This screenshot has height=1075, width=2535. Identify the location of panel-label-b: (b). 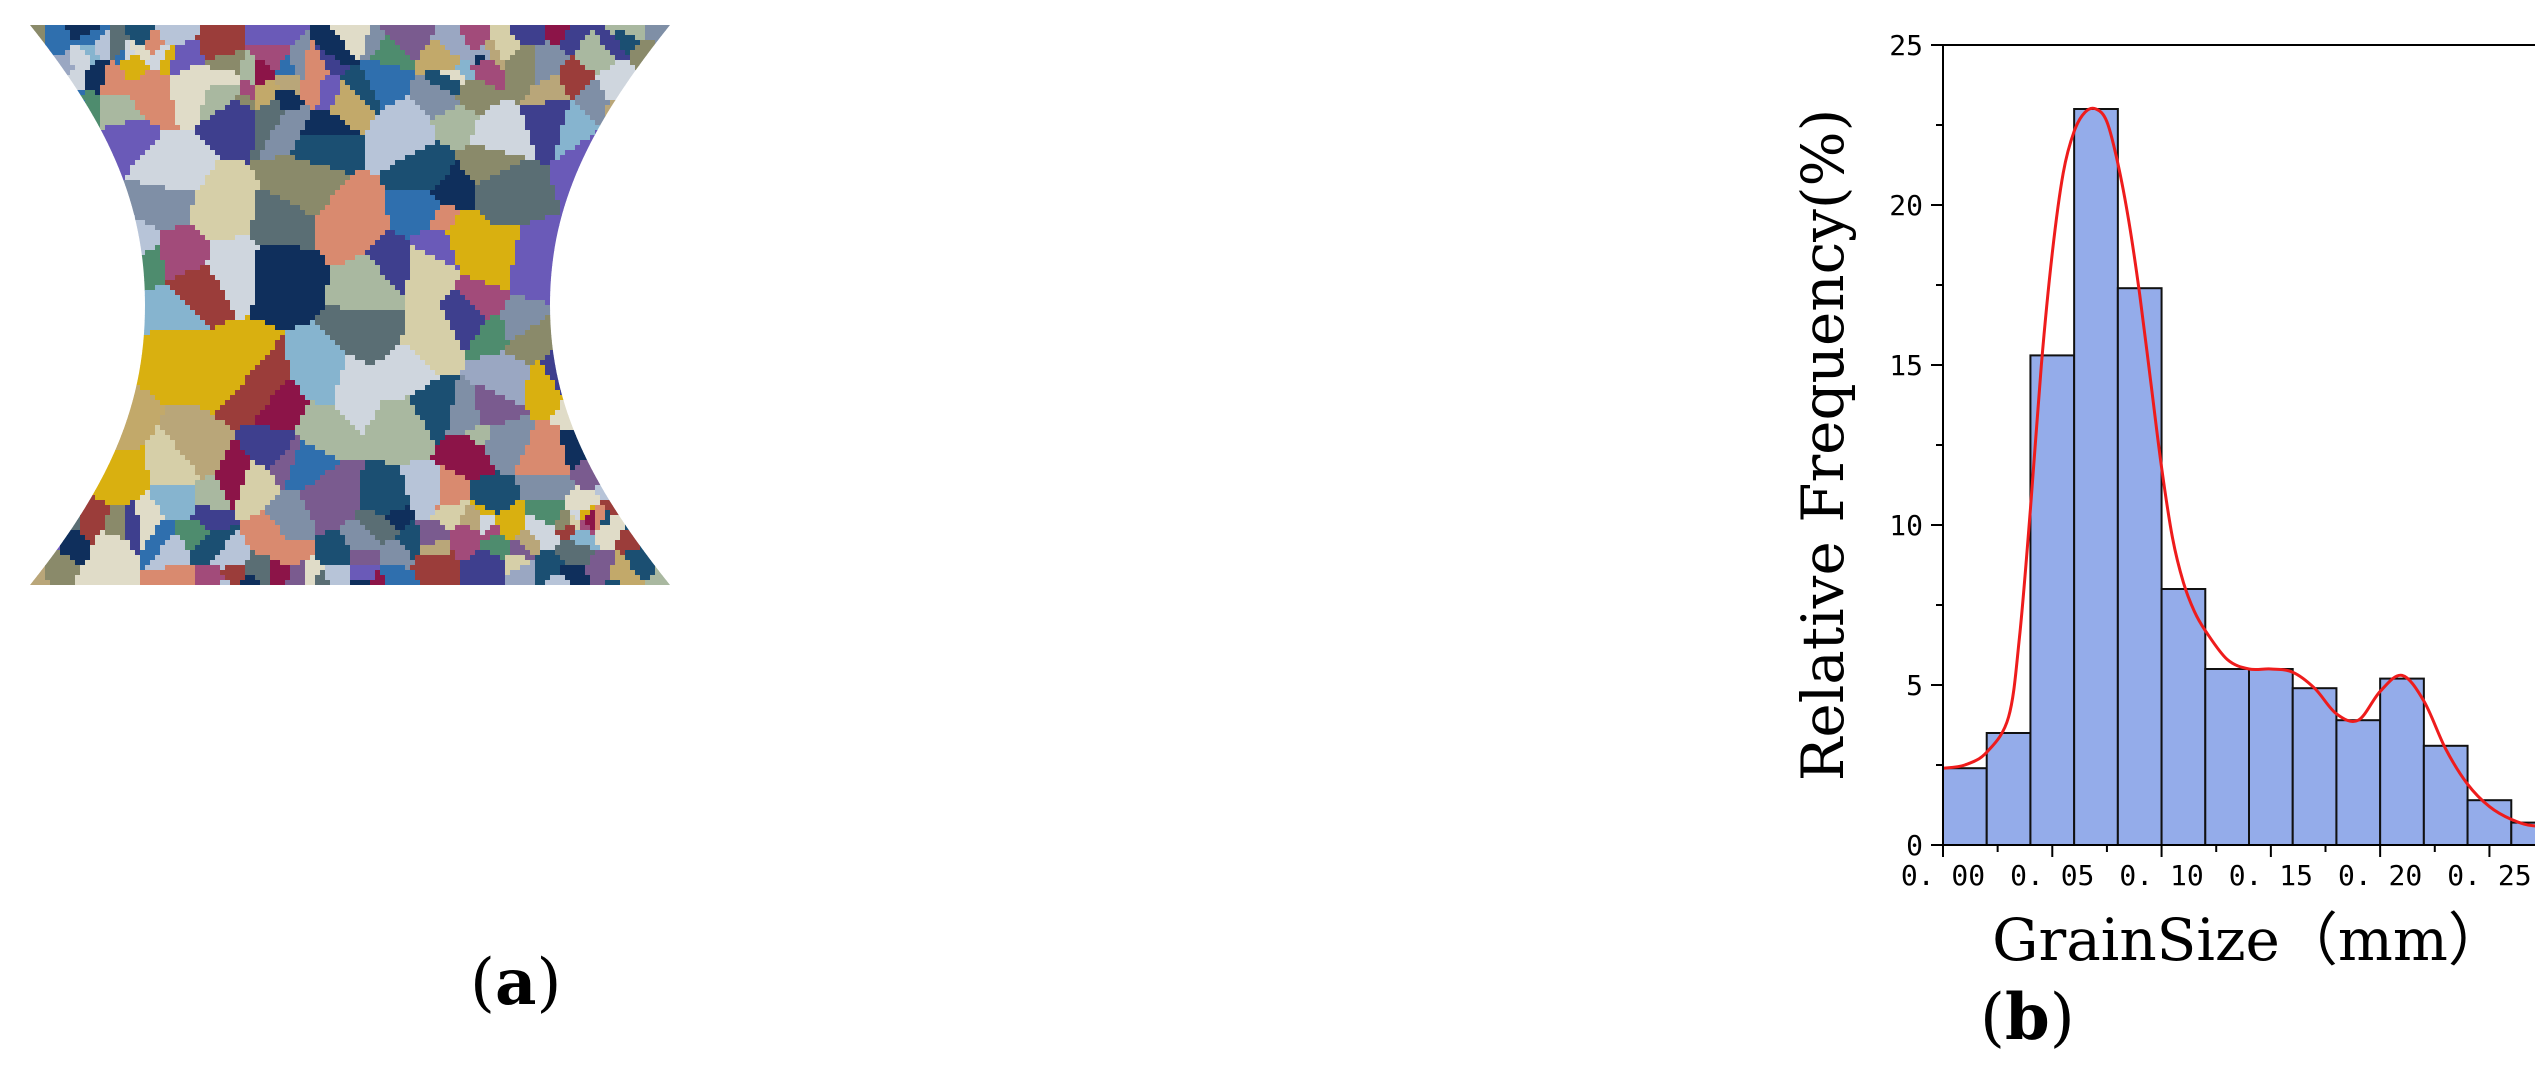
(2027, 1017).